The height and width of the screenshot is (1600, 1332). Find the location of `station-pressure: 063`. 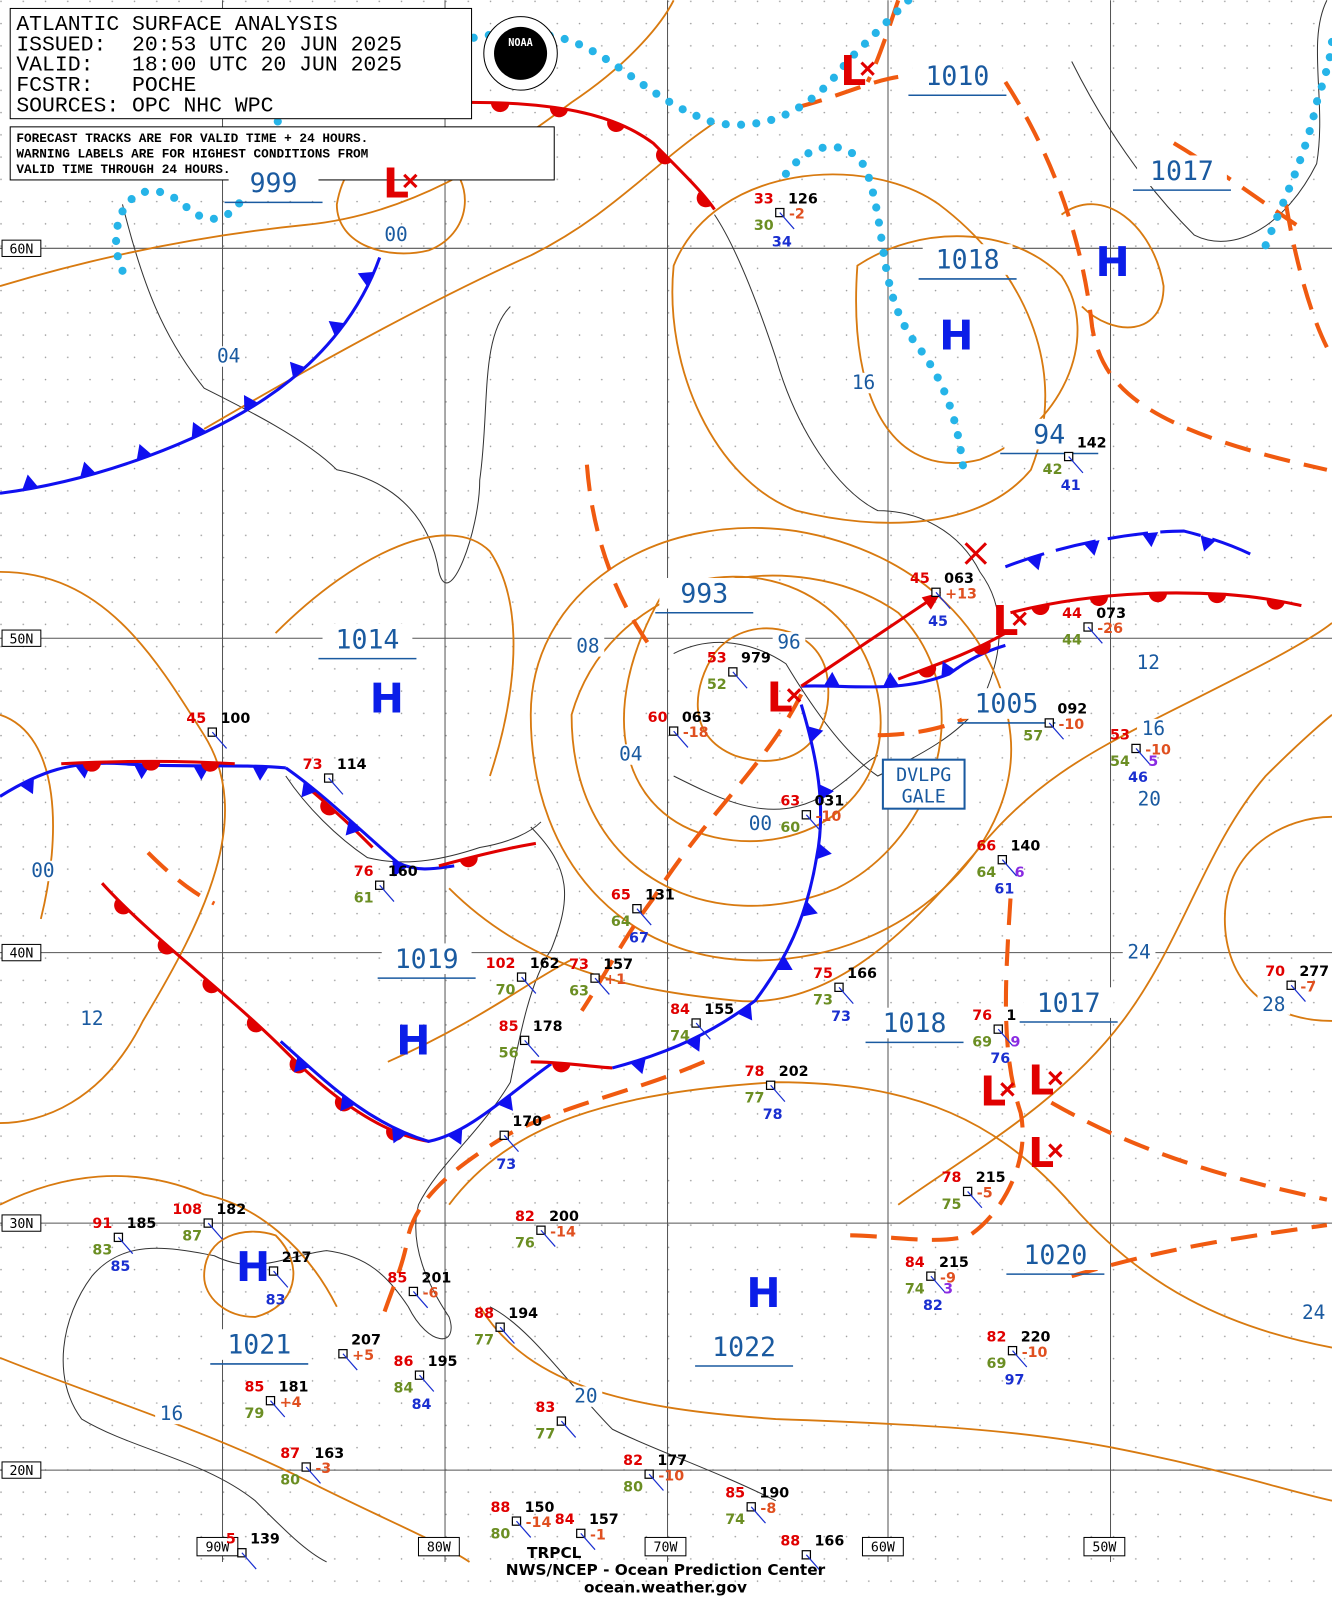

station-pressure: 063 is located at coordinates (959, 579).